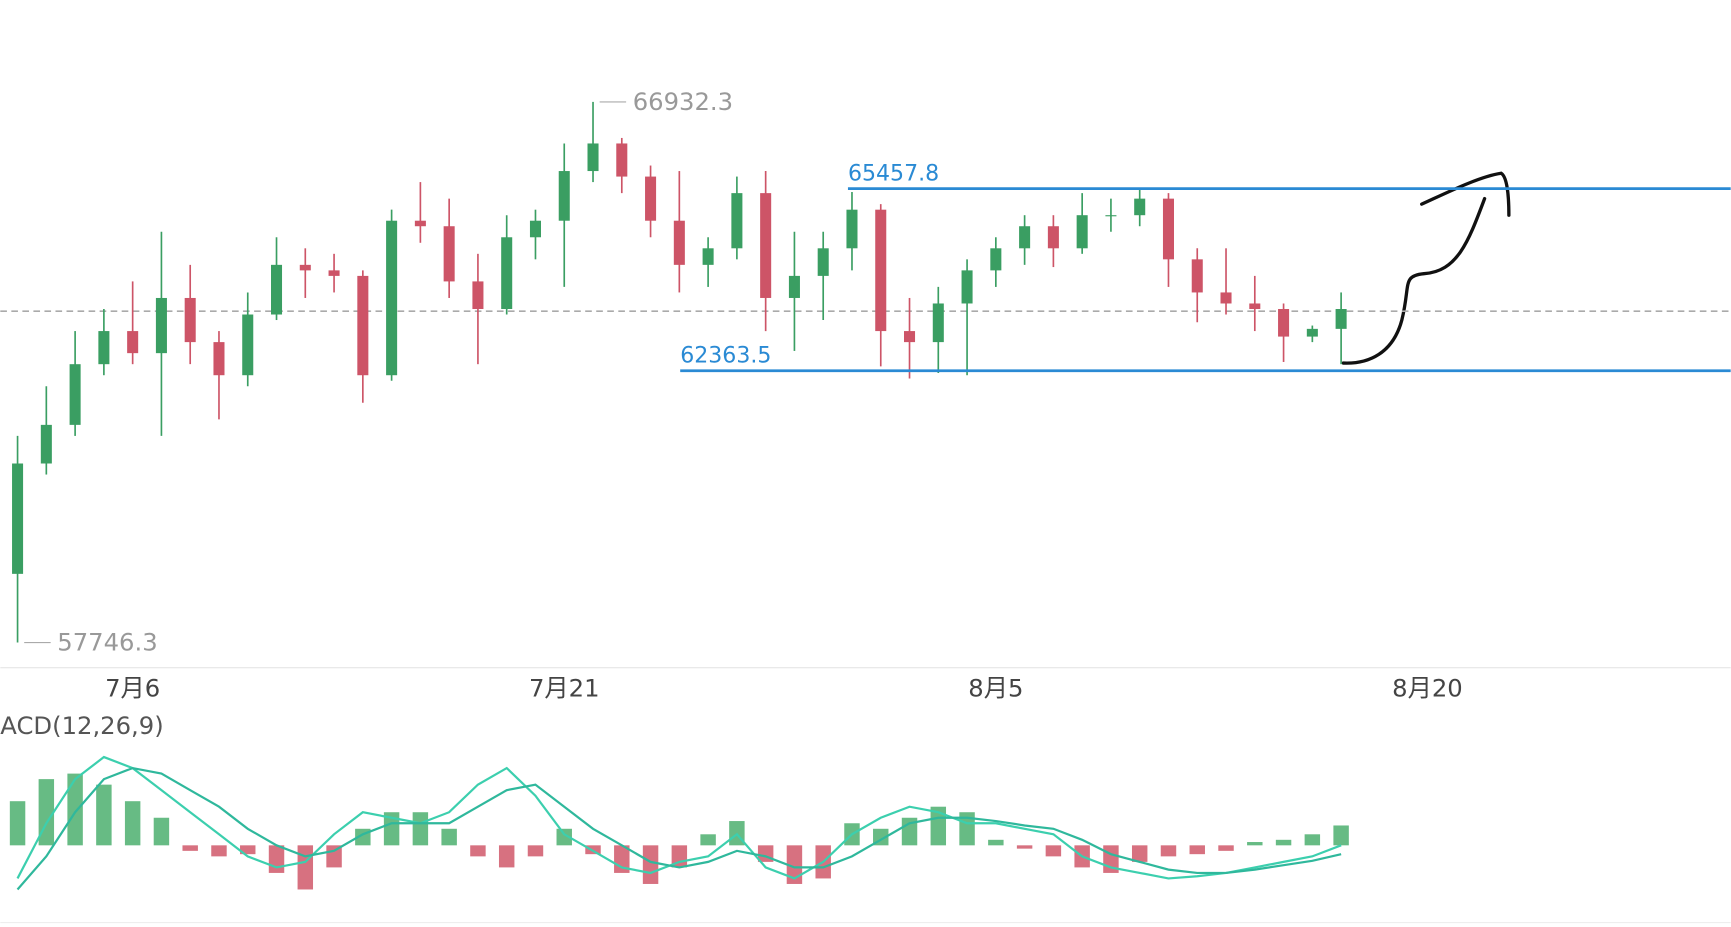  What do you see at coordinates (995, 688) in the screenshot?
I see `x-tick-label: 8月5` at bounding box center [995, 688].